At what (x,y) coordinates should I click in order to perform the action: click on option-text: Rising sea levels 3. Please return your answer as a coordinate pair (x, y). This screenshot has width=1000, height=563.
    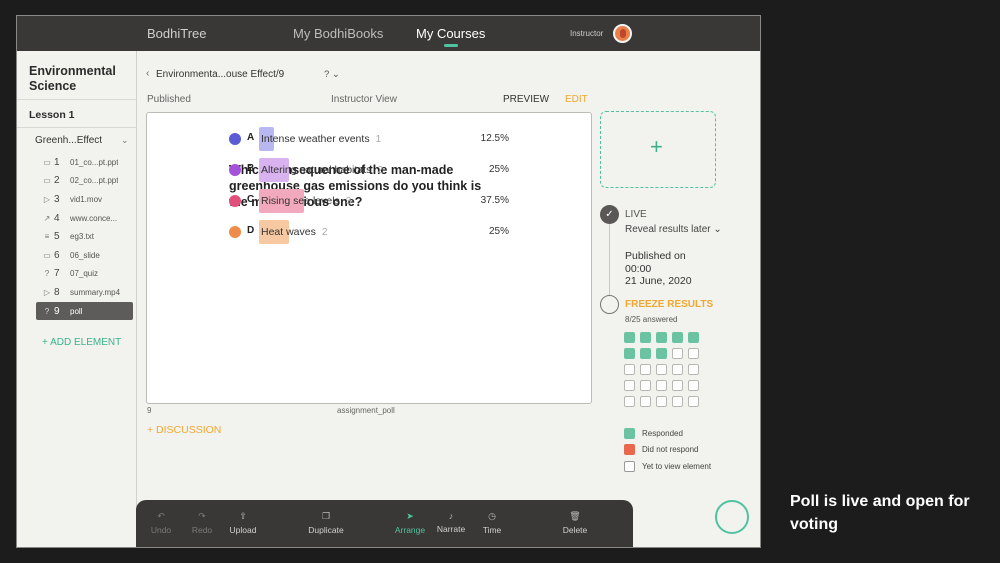
    Looking at the image, I should click on (306, 201).